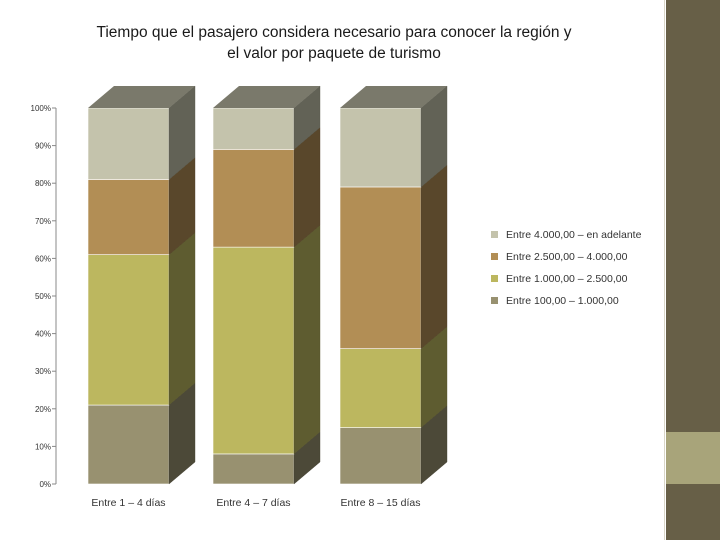 Image resolution: width=720 pixels, height=540 pixels. What do you see at coordinates (43, 446) in the screenshot?
I see `y-tick-label: 10%` at bounding box center [43, 446].